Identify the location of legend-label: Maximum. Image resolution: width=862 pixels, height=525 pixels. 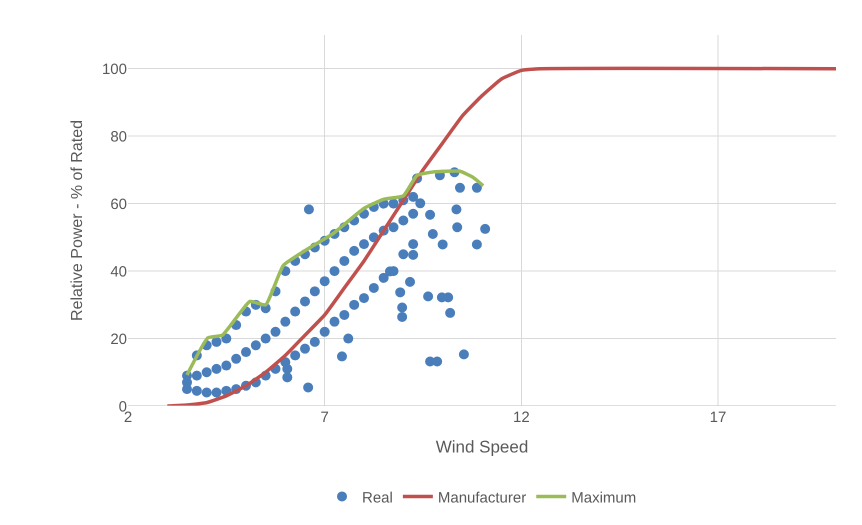
(603, 497).